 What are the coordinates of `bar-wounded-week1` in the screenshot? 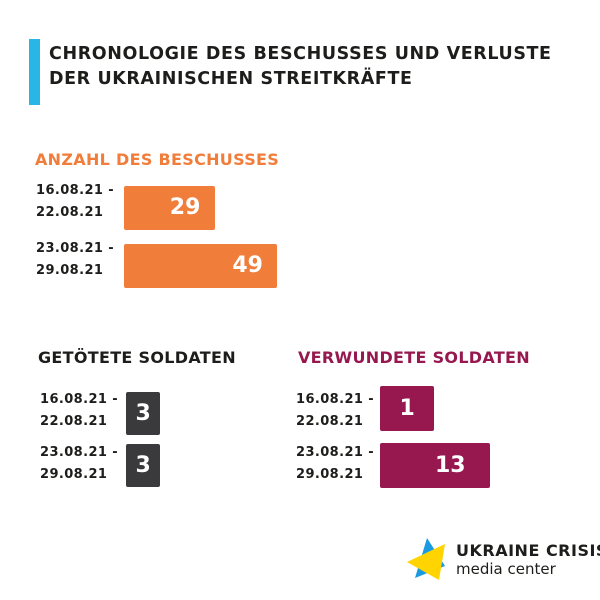 It's located at (407, 408).